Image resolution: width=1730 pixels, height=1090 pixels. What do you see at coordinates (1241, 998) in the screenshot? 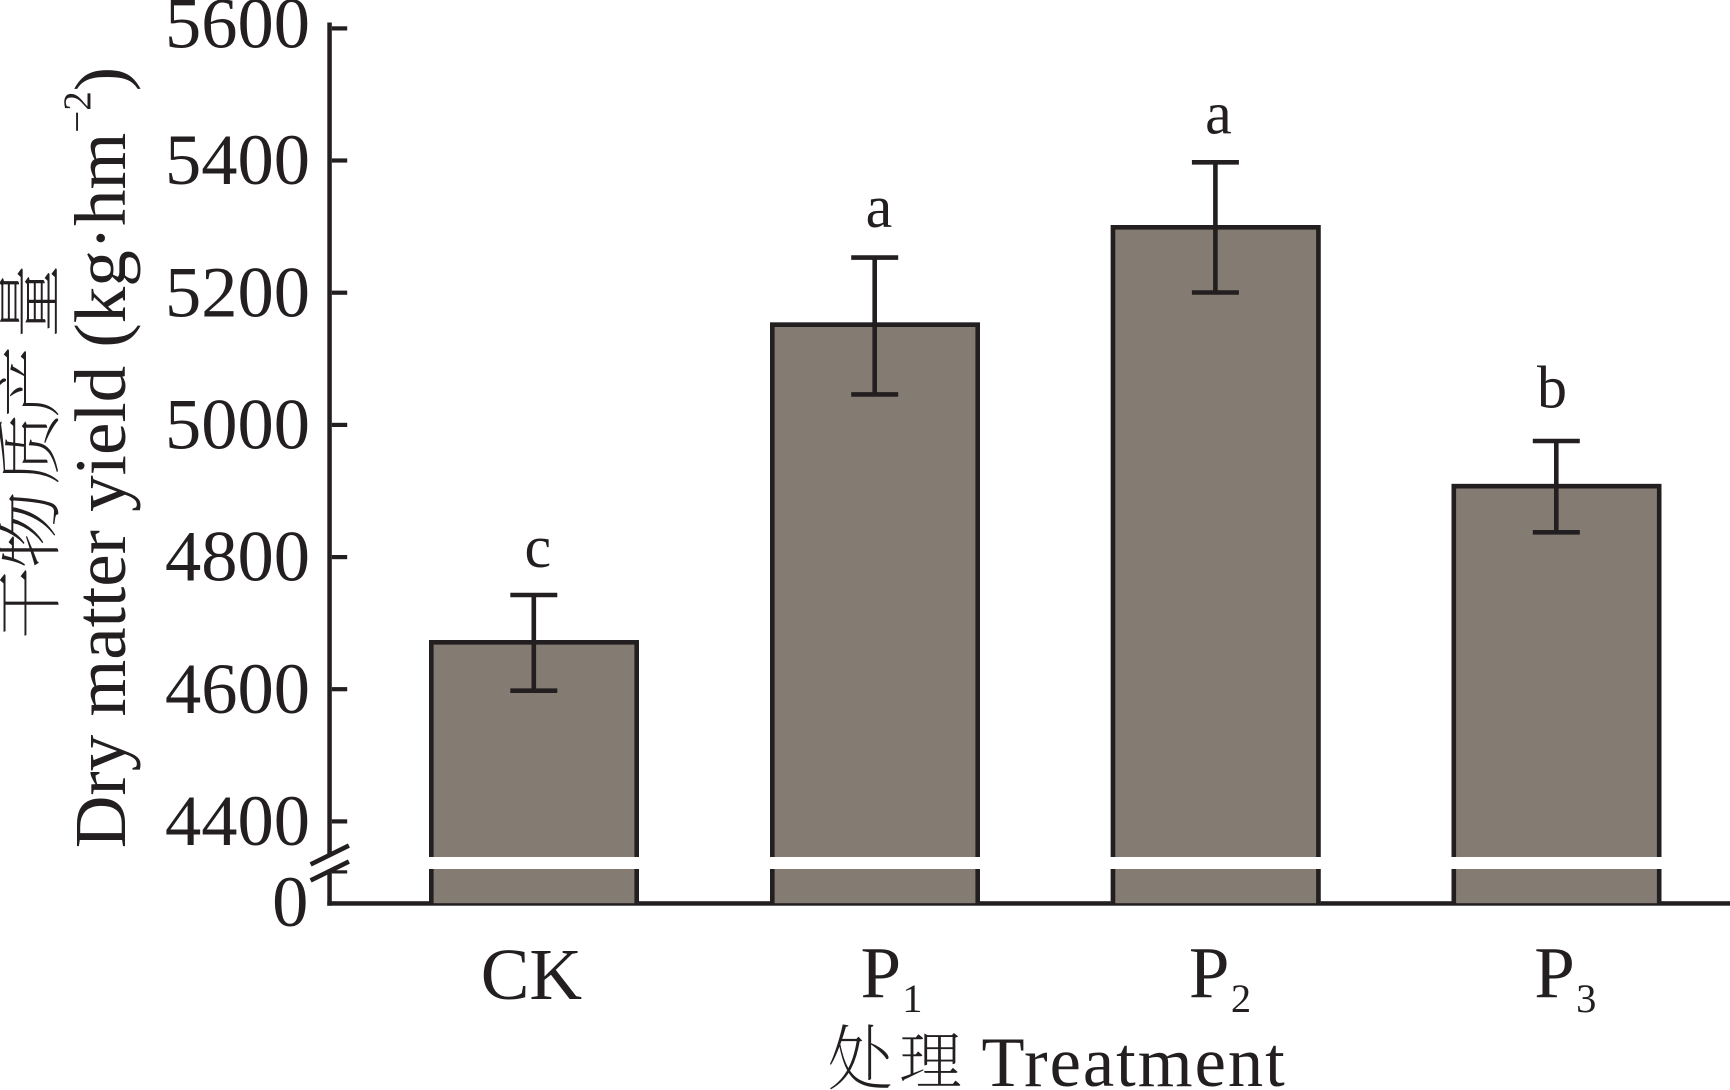
I see `svg-text: 2` at bounding box center [1241, 998].